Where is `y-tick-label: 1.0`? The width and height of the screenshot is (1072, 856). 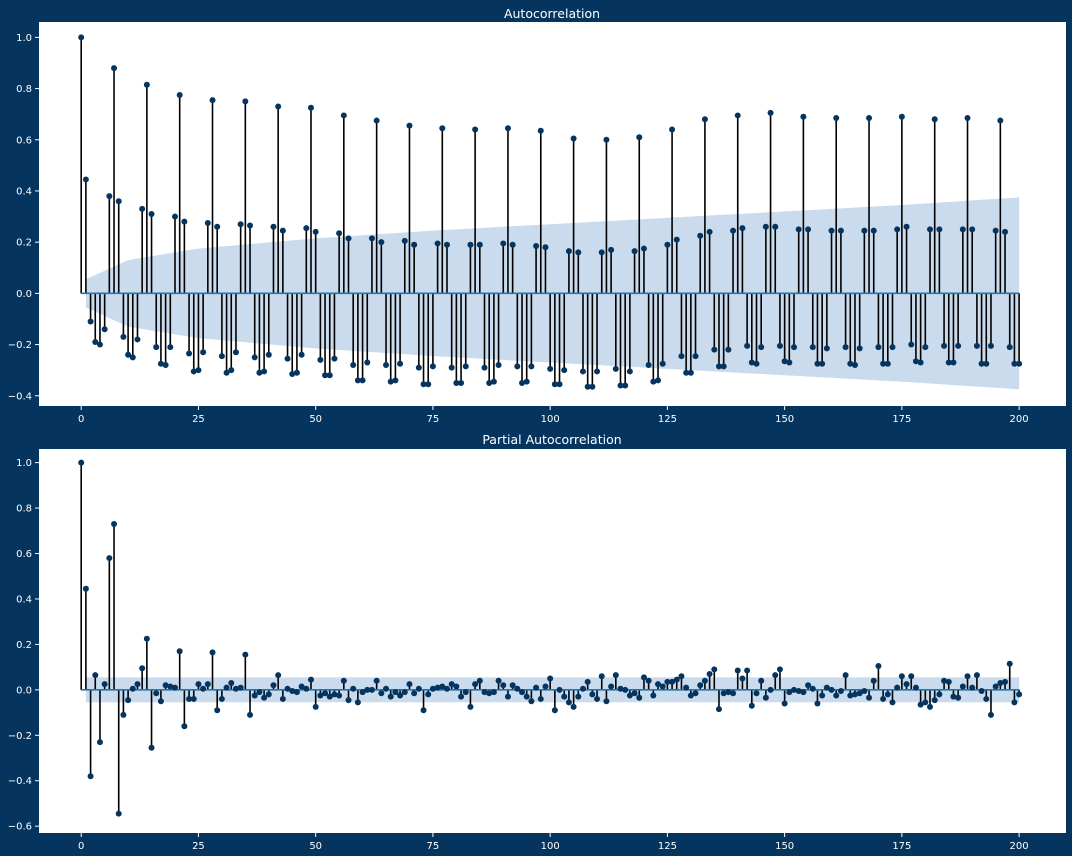
y-tick-label: 1.0 is located at coordinates (24, 38).